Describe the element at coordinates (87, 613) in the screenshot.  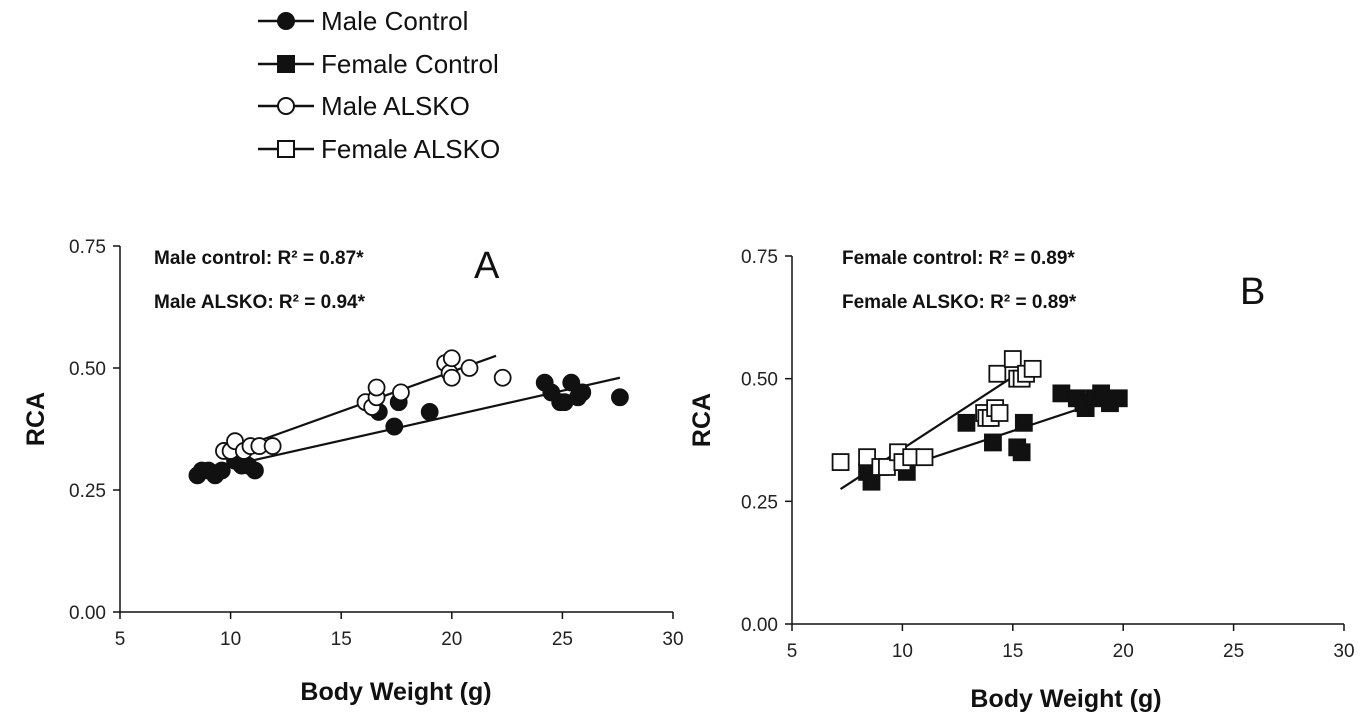
I see `y-tick-label-a: 0.00` at that location.